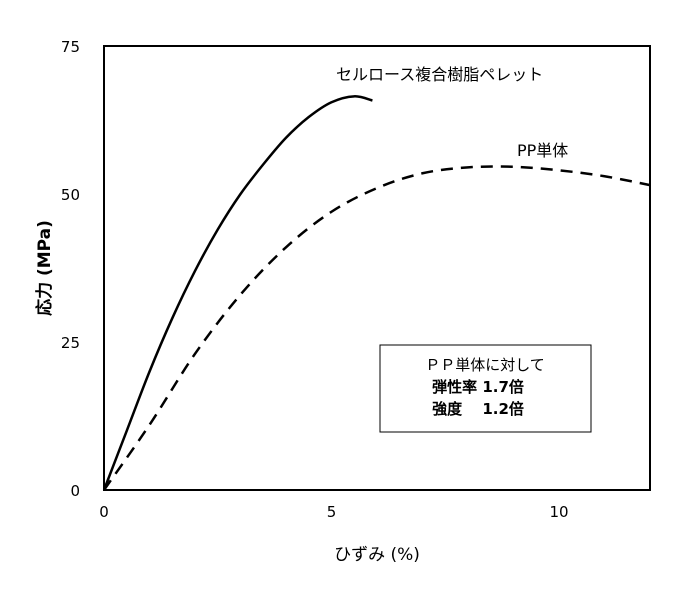  Describe the element at coordinates (478, 409) in the screenshot. I see `annotation-line-3: 強度 1.2倍` at that location.